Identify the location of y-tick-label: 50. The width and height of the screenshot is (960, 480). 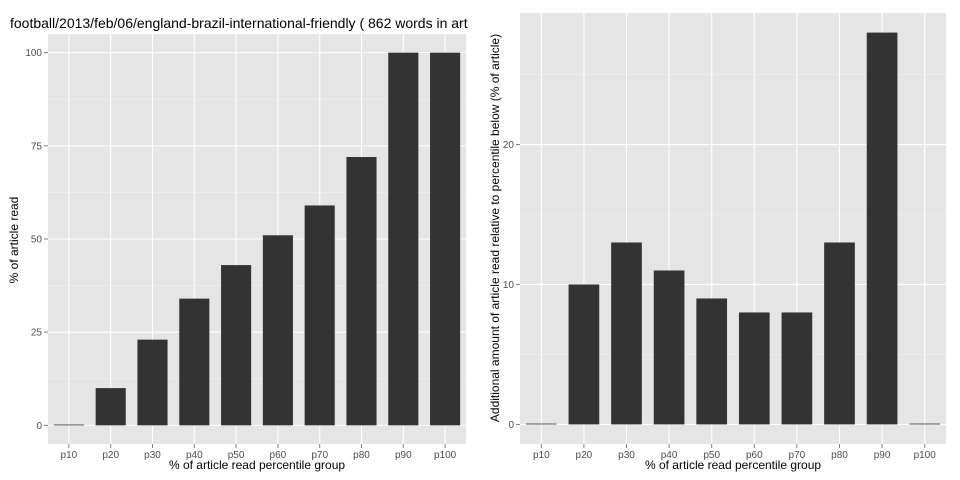
(37, 240).